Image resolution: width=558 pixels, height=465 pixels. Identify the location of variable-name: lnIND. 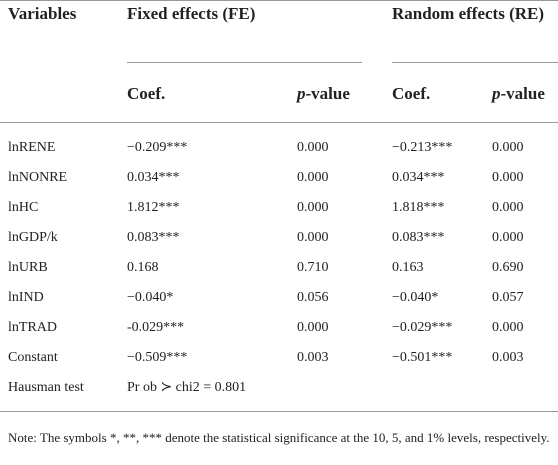
(26, 297).